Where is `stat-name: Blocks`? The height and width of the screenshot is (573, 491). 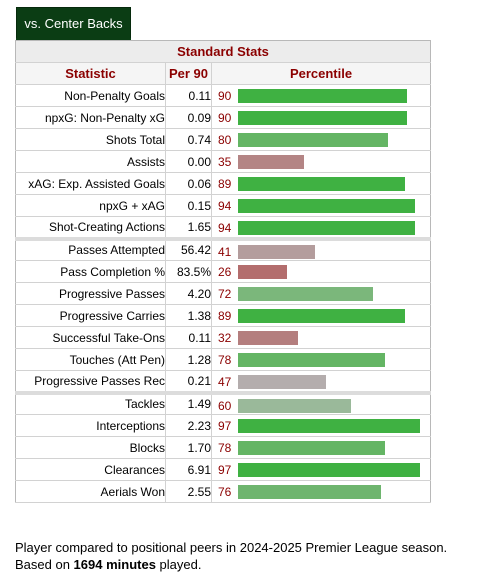
stat-name: Blocks is located at coordinates (90, 447).